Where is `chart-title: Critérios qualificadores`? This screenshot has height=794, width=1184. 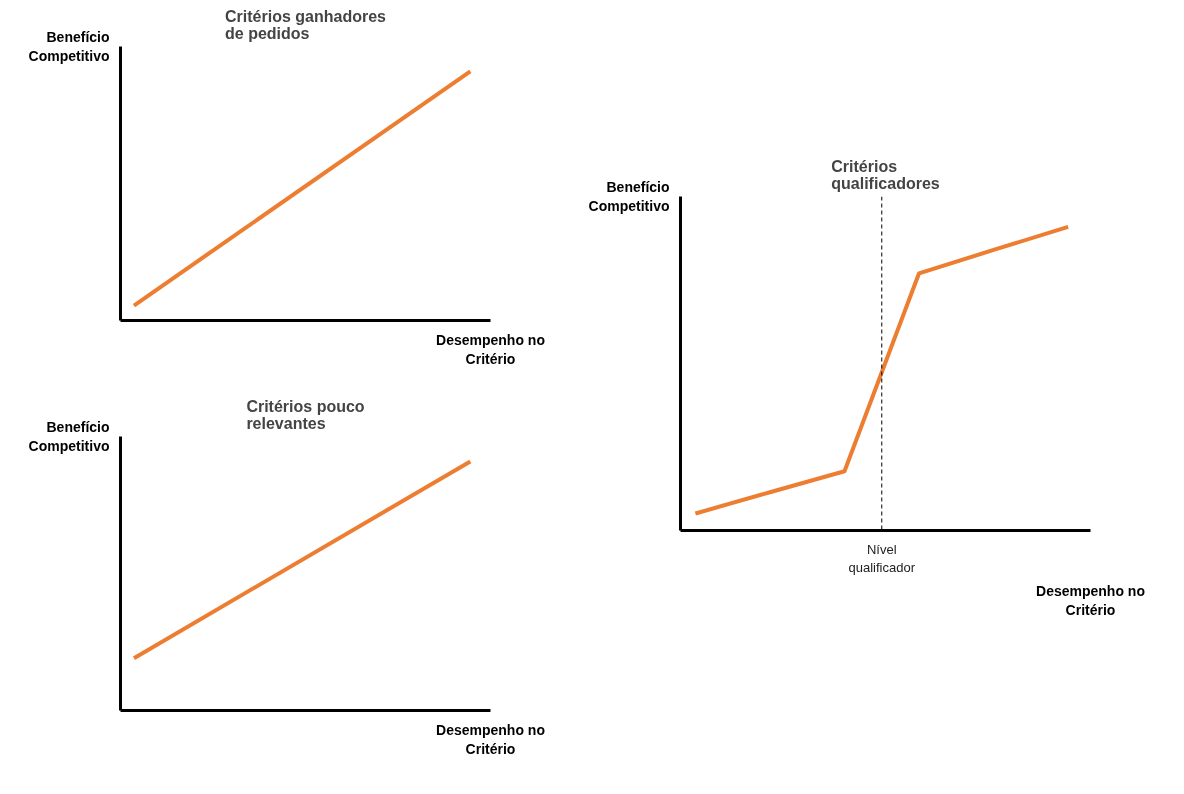
chart-title: Critérios qualificadores is located at coordinates (885, 174).